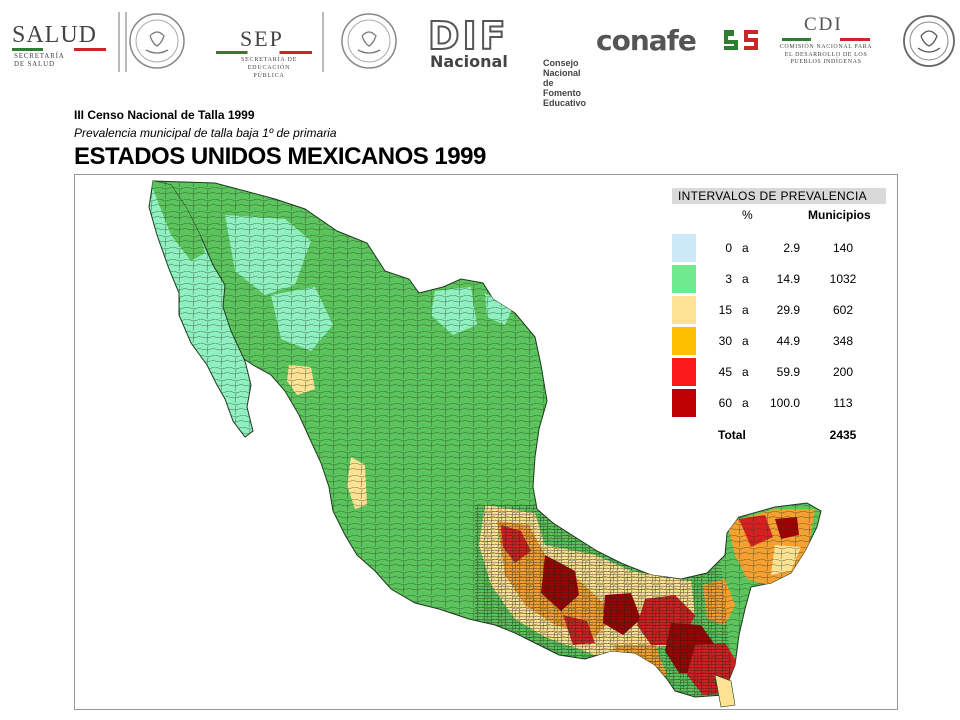 The height and width of the screenshot is (720, 960). I want to click on legend-row: 45 a 59.9 200, so click(778, 372).